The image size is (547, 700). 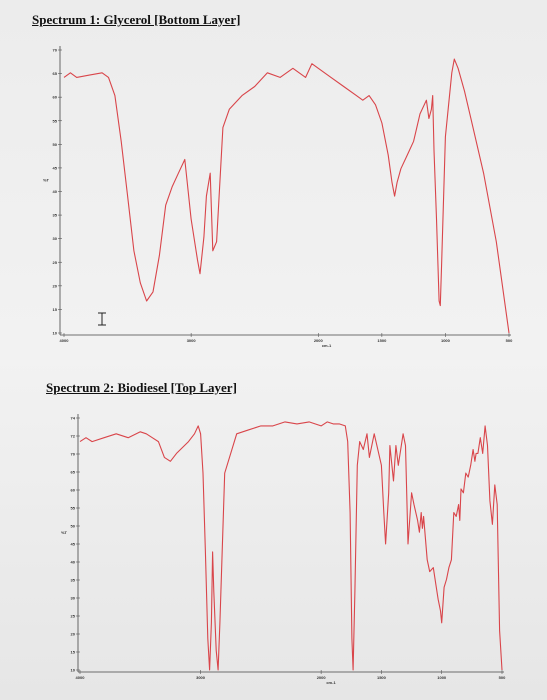 I want to click on y-tick-label: 72, so click(x=73, y=436).